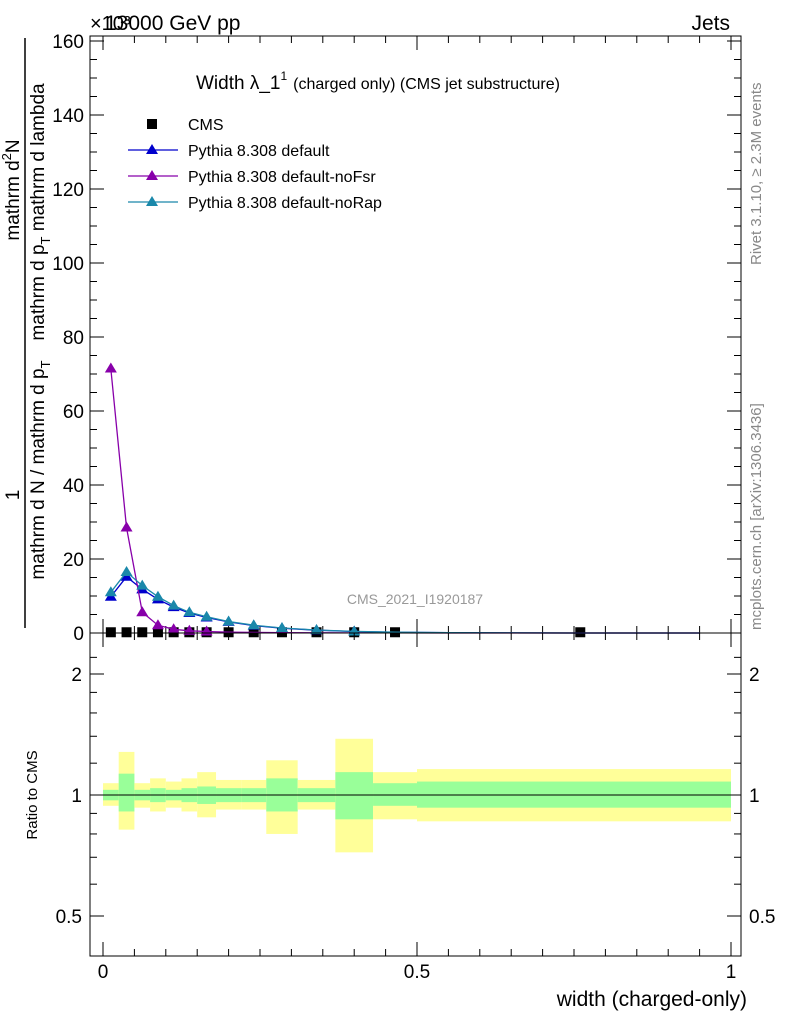  I want to click on ratio-y-tick-label-right: 2, so click(754, 675).